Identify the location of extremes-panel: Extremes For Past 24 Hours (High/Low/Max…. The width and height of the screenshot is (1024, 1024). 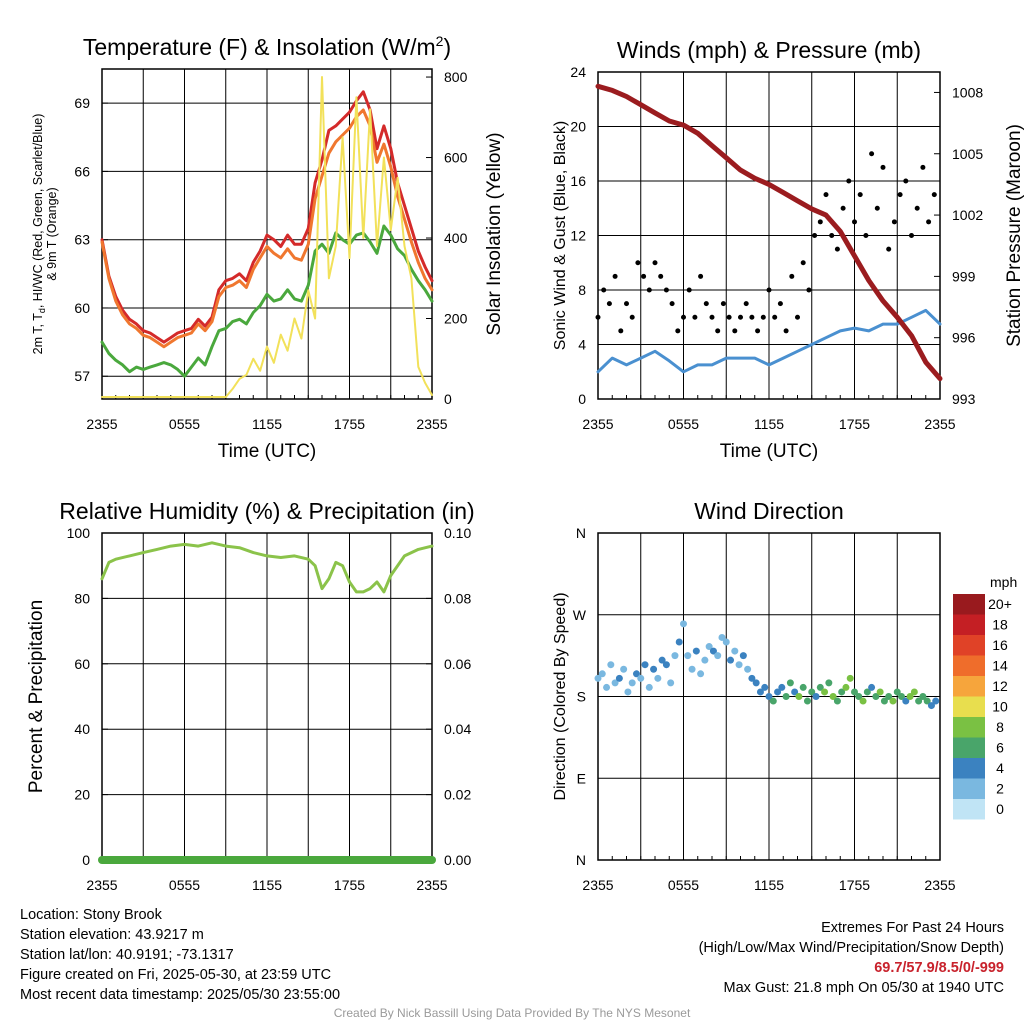
(851, 958).